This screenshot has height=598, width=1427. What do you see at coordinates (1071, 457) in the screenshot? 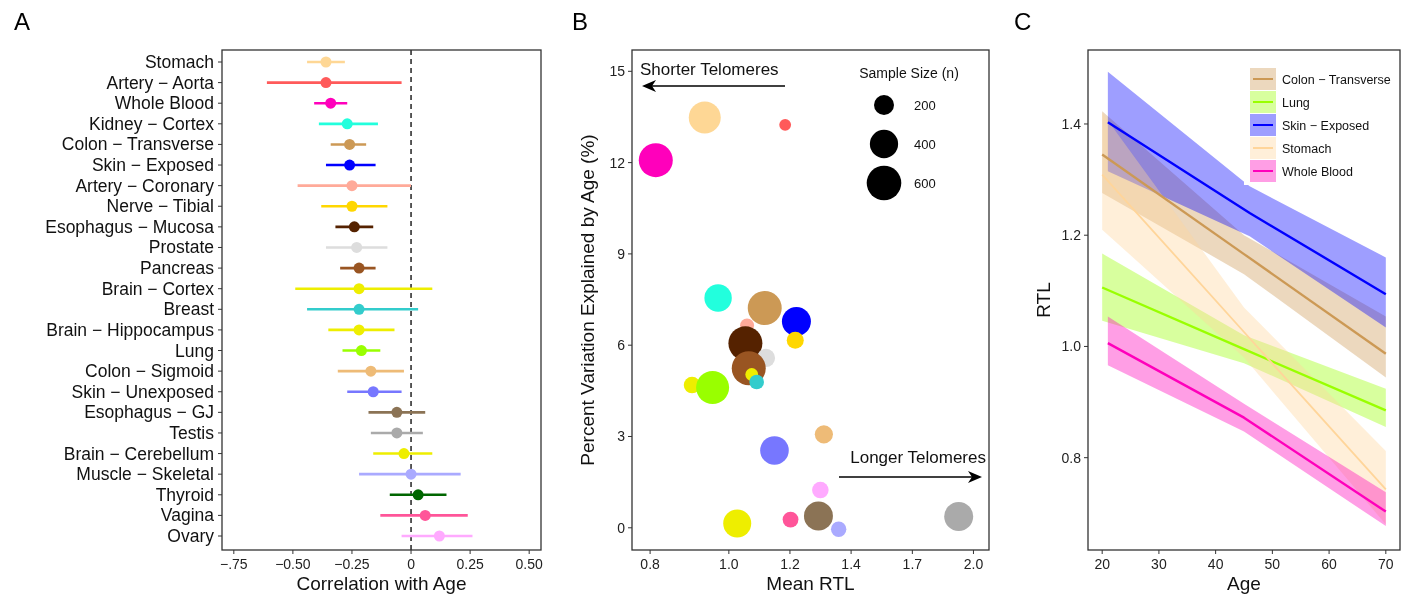
I see `y-tick-label: 0.8` at bounding box center [1071, 457].